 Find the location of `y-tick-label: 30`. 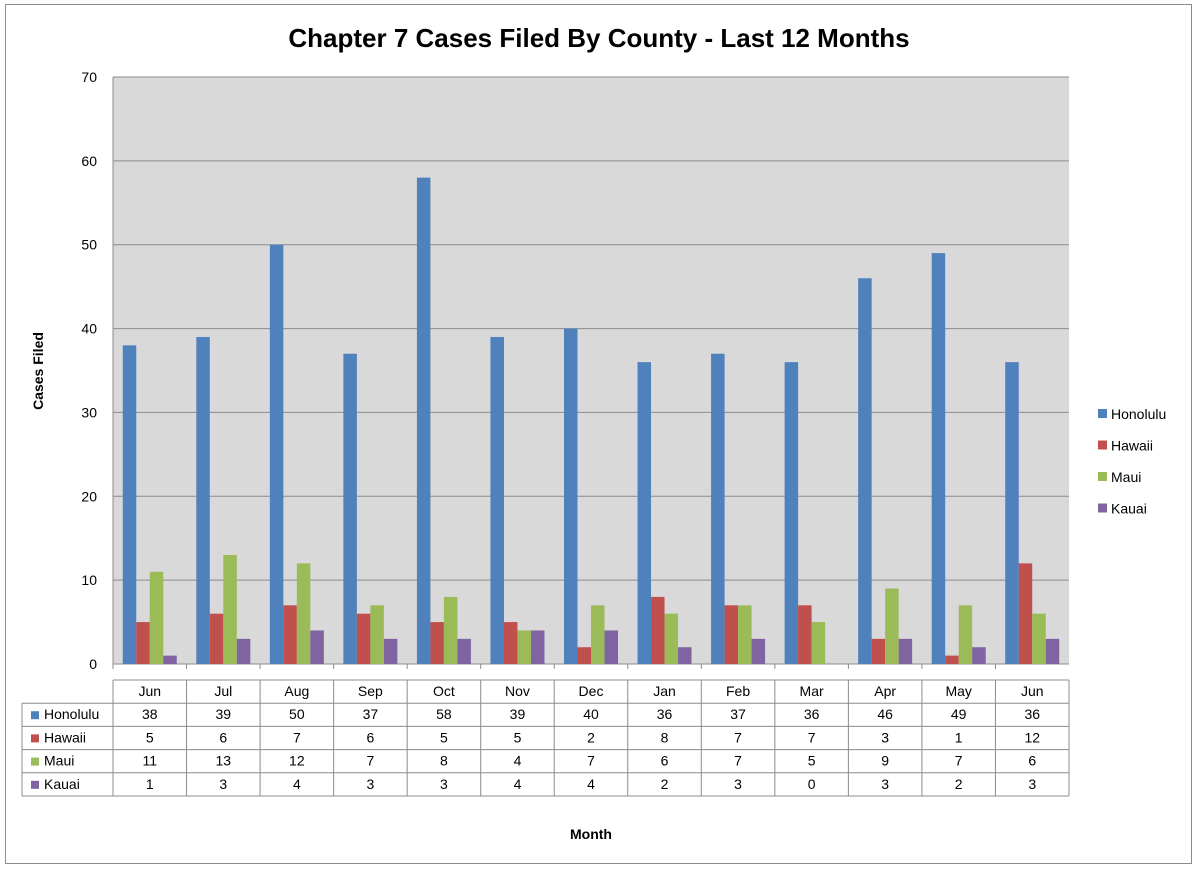

y-tick-label: 30 is located at coordinates (89, 412).